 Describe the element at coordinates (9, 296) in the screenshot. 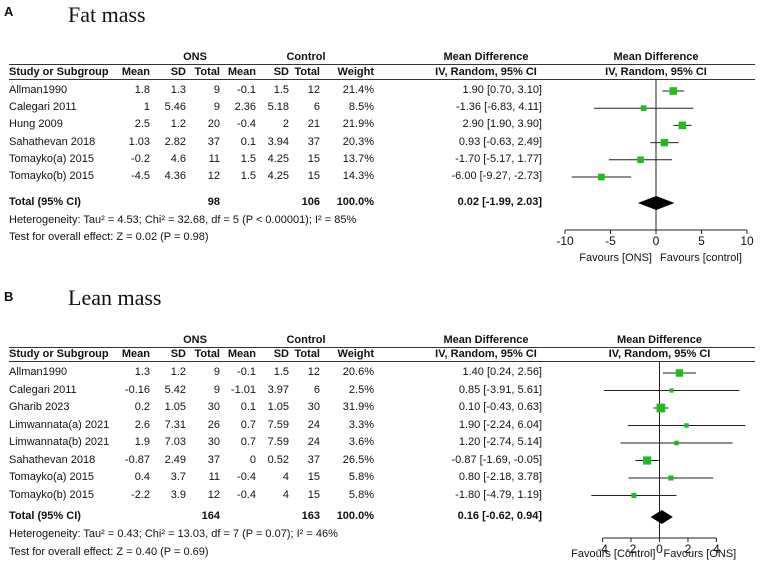

I see `panel-letter: B` at that location.